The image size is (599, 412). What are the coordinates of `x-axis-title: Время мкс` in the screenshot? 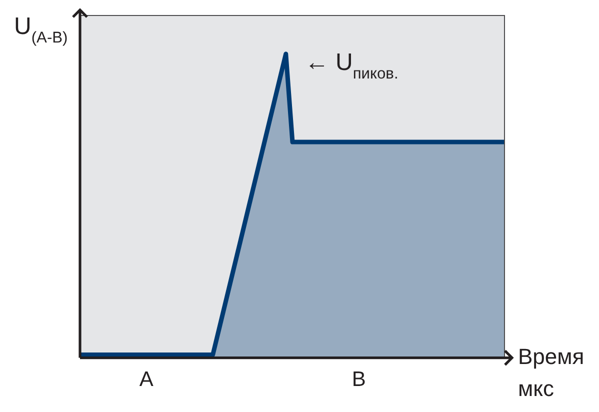 It's located at (552, 372).